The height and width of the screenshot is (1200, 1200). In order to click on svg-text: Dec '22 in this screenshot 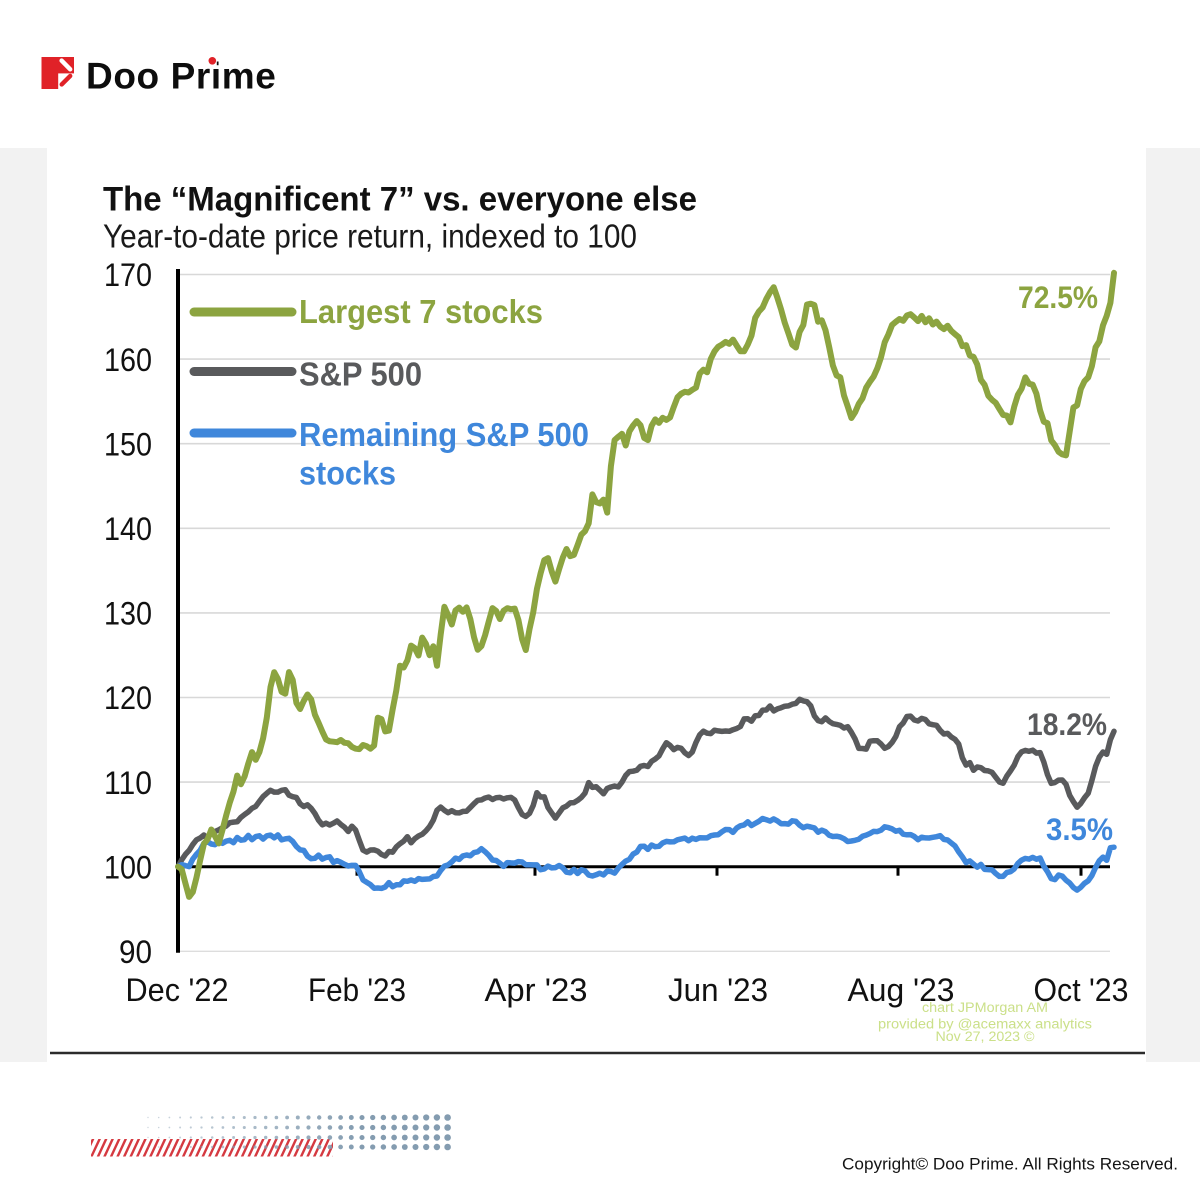, I will do `click(177, 990)`.